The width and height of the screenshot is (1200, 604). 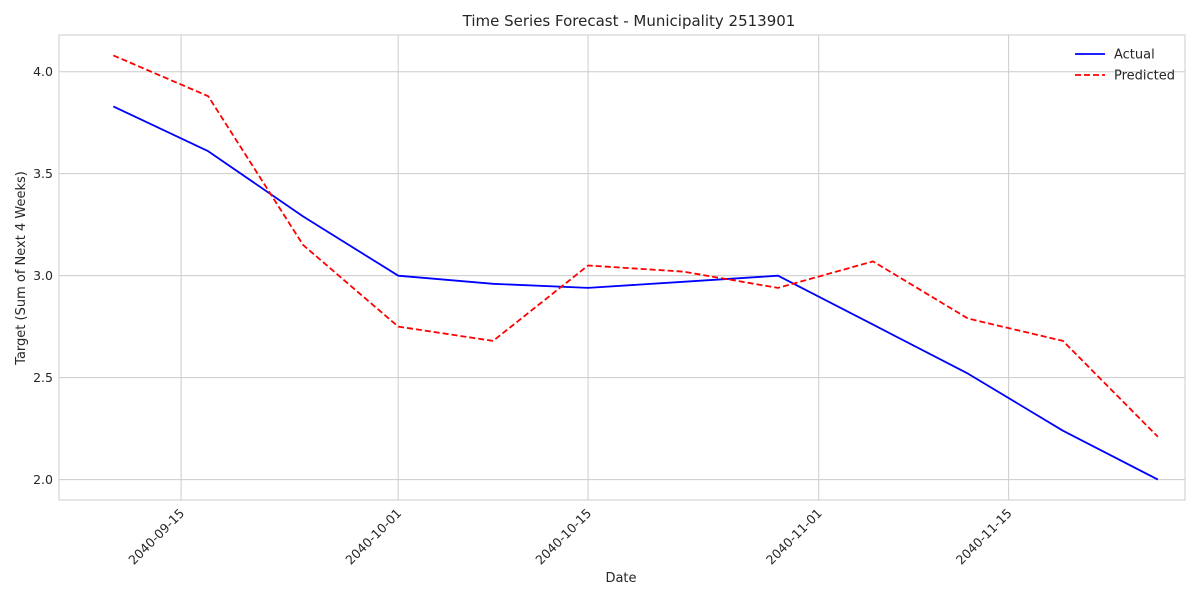 What do you see at coordinates (563, 537) in the screenshot?
I see `x-tick-label: 2040-10-15` at bounding box center [563, 537].